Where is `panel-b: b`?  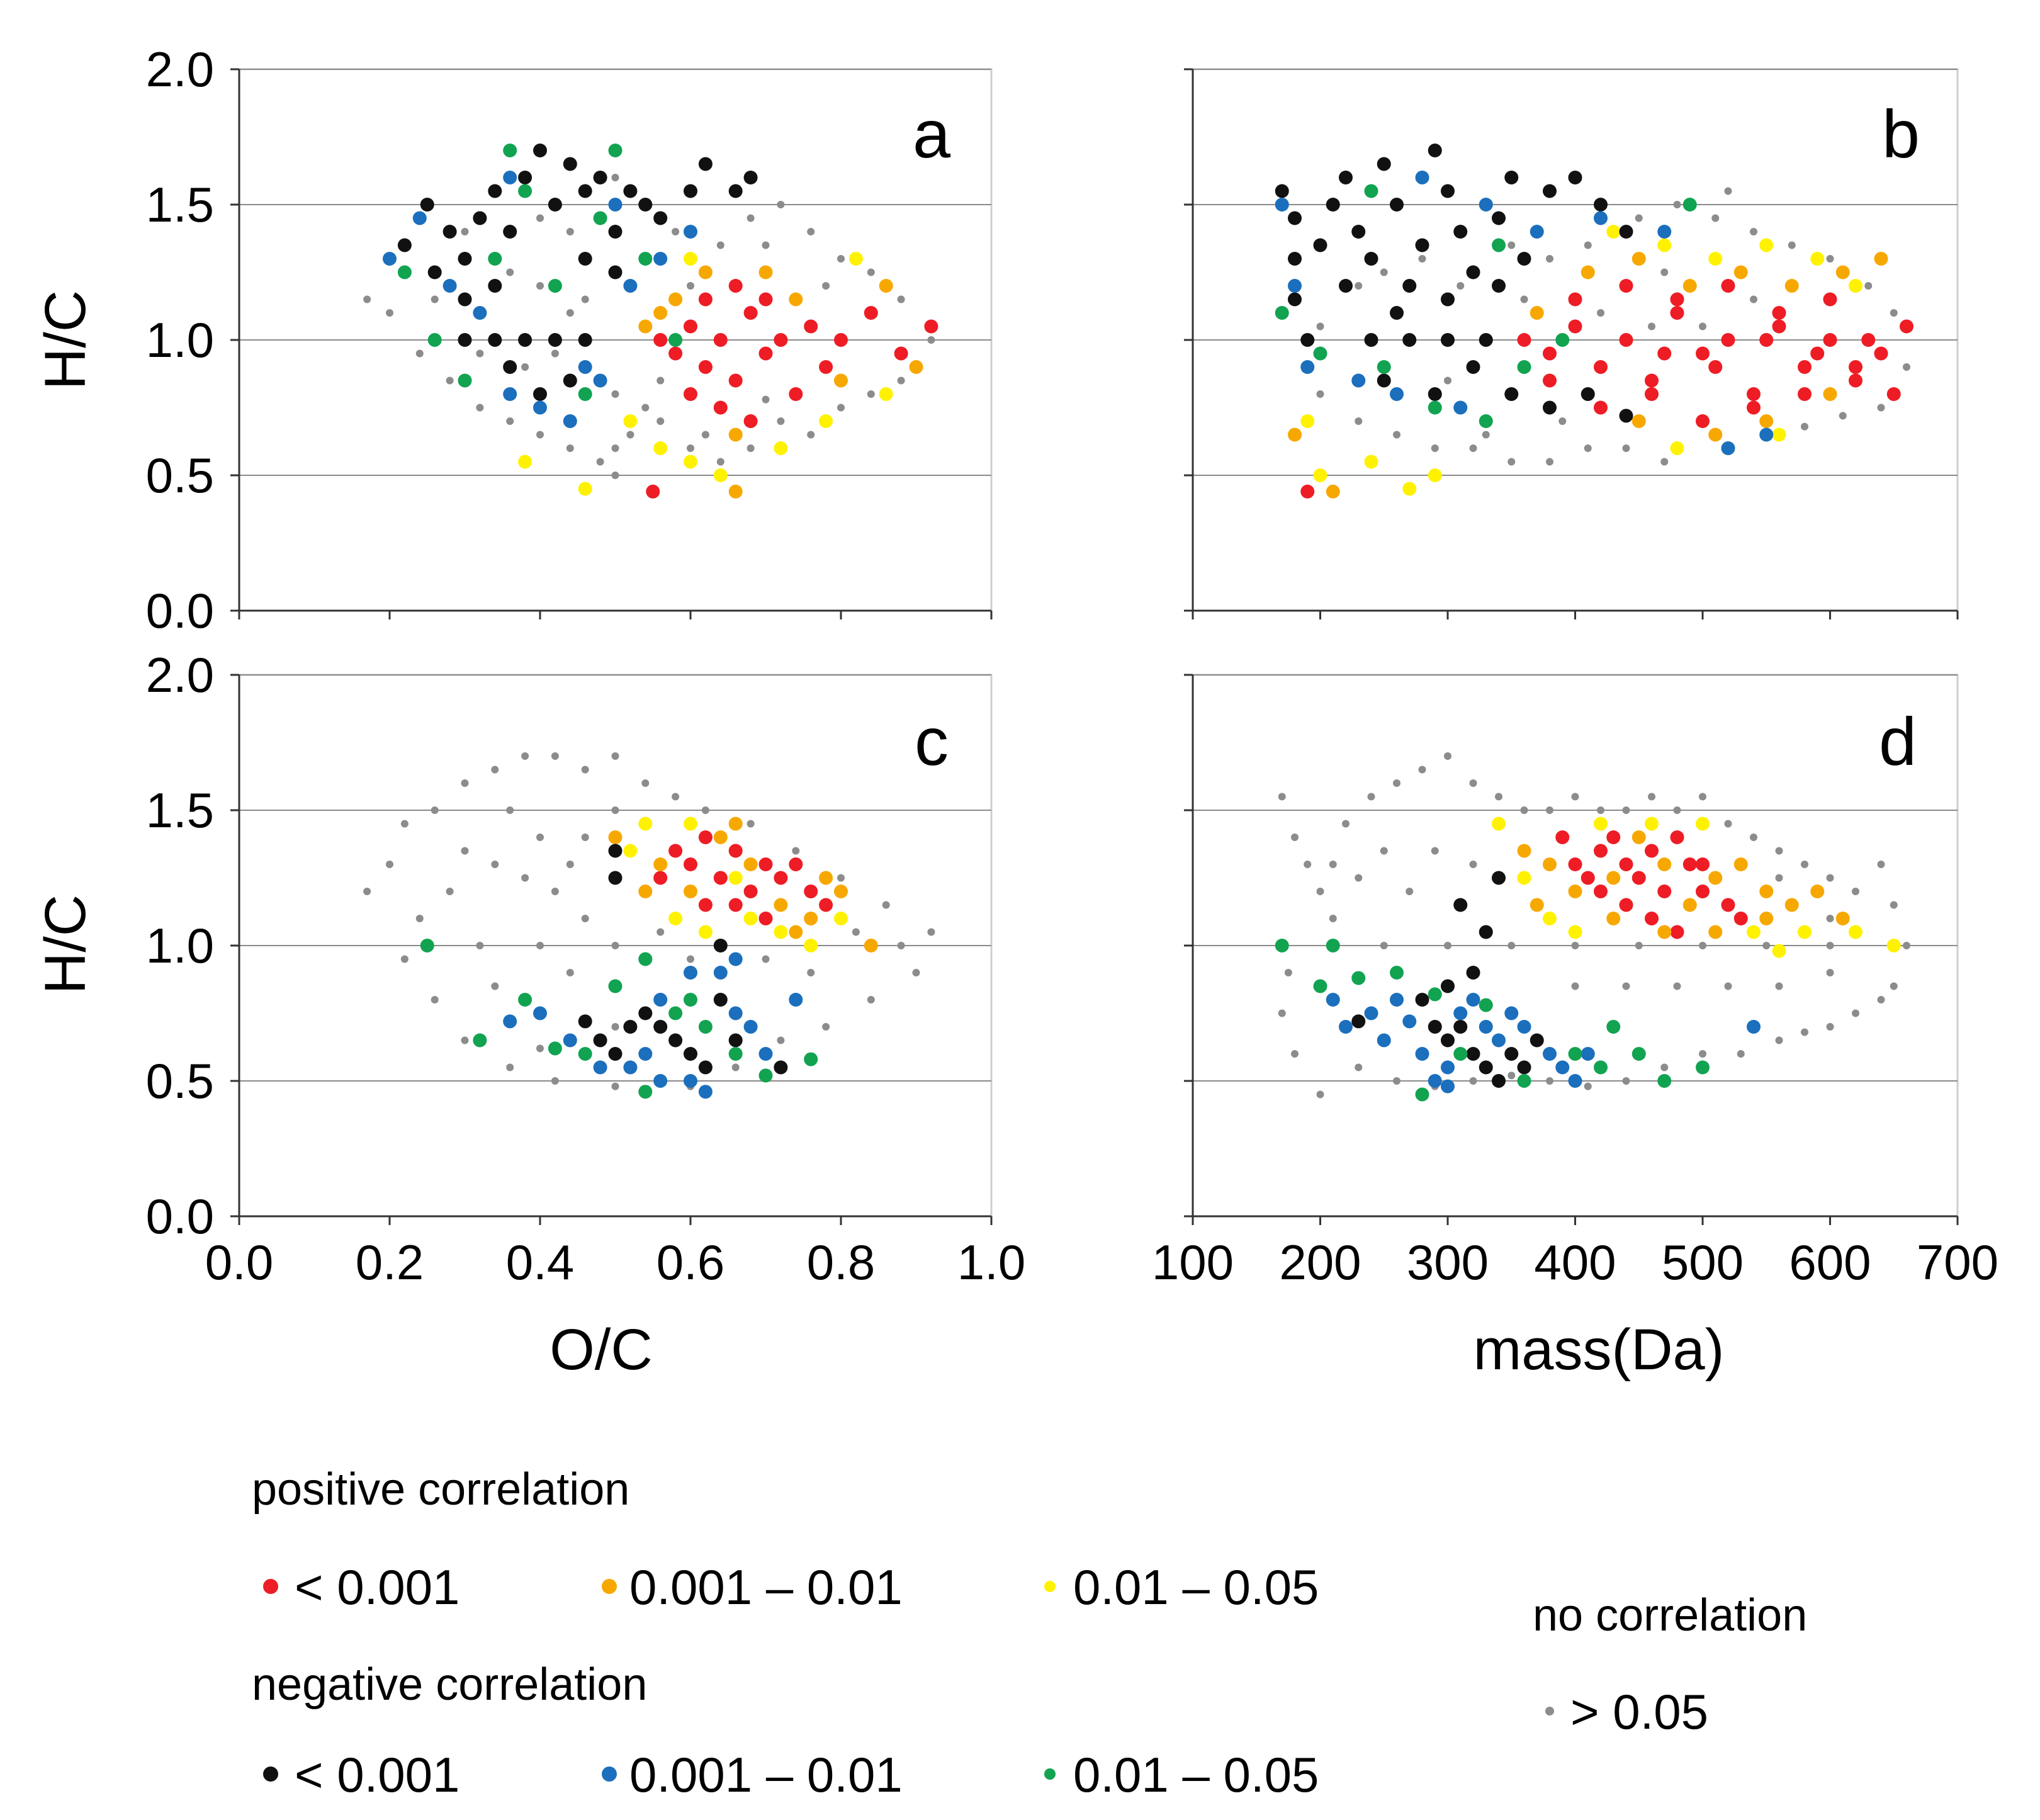
panel-b: b is located at coordinates (1571, 343).